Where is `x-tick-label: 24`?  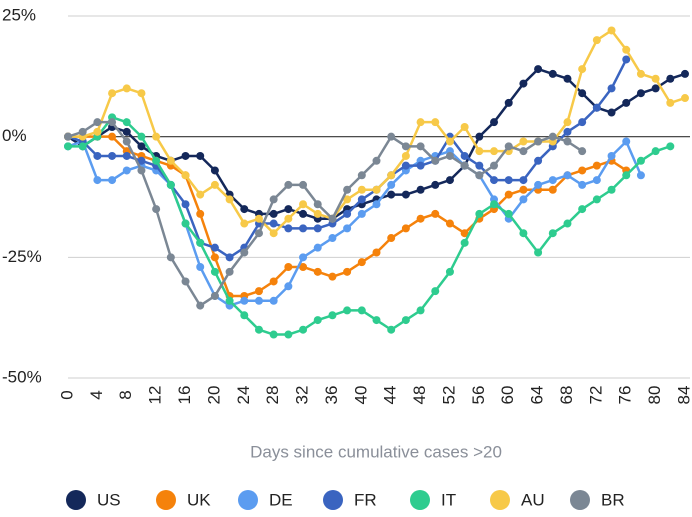 x-tick-label: 24 is located at coordinates (243, 395).